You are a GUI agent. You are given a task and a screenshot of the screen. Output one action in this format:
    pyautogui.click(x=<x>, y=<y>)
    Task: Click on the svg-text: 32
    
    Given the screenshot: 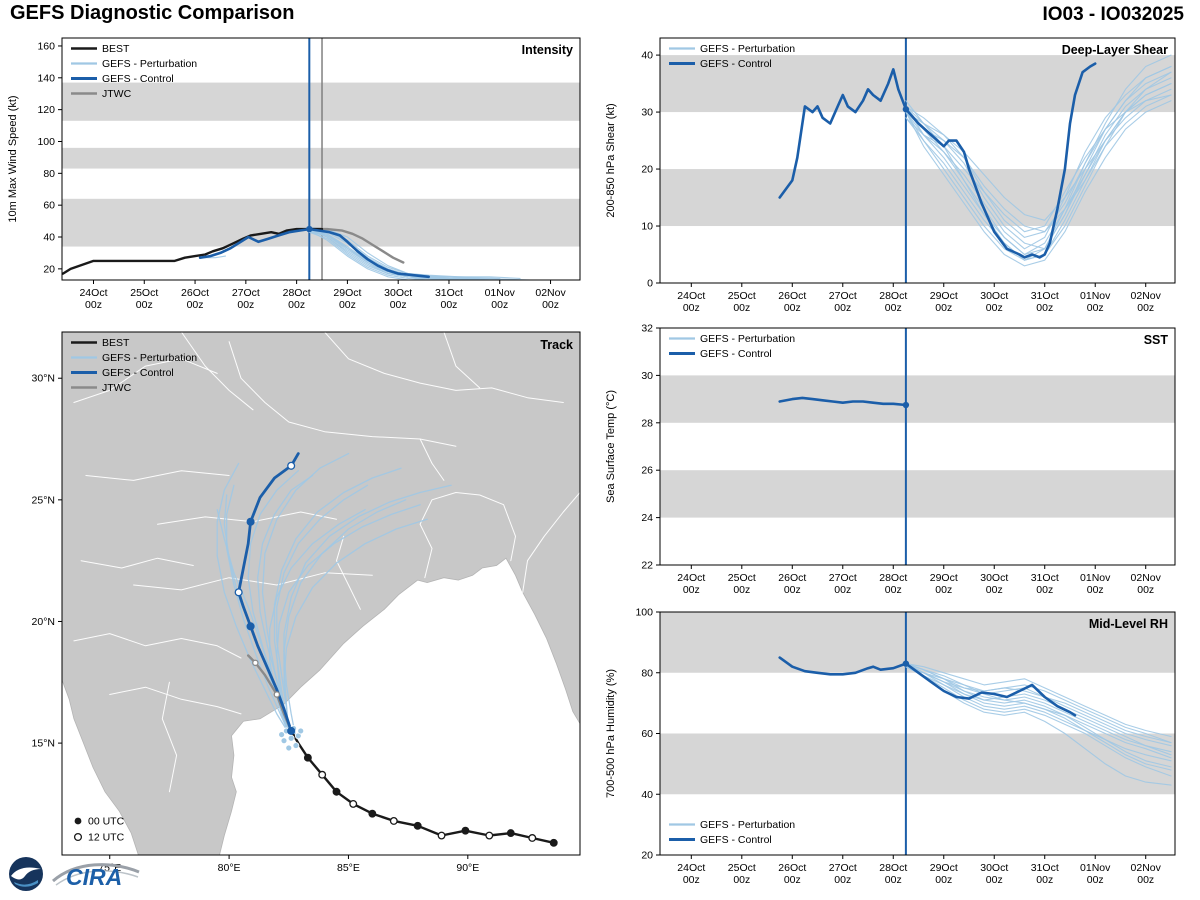 What is the action you would take?
    pyautogui.click(x=647, y=329)
    